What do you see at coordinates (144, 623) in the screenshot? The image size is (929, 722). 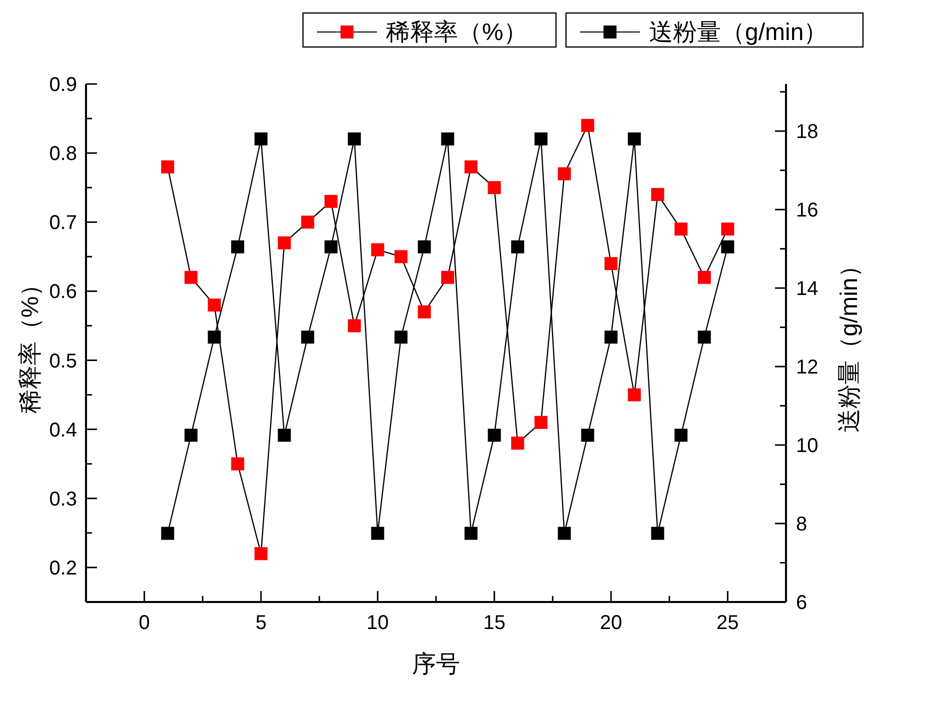 I see `x-tick-label: 0` at bounding box center [144, 623].